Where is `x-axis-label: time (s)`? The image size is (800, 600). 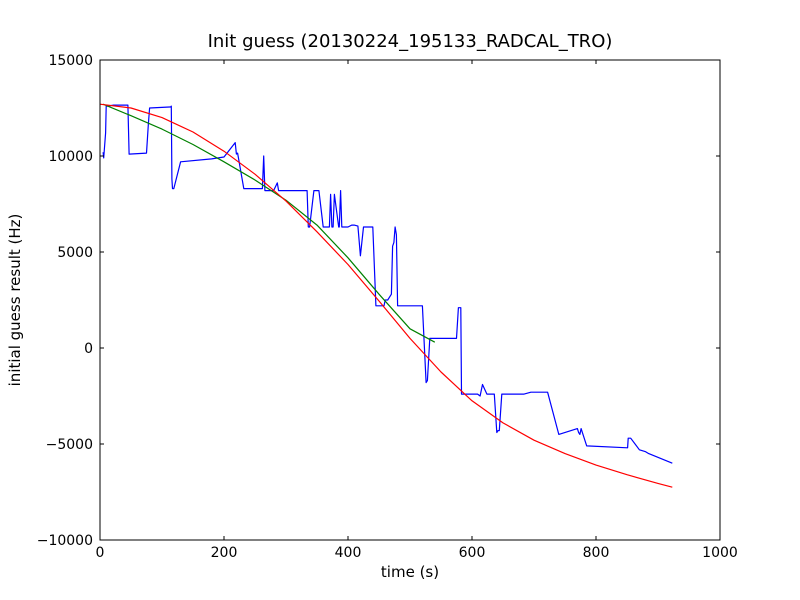 x-axis-label: time (s) is located at coordinates (410, 572).